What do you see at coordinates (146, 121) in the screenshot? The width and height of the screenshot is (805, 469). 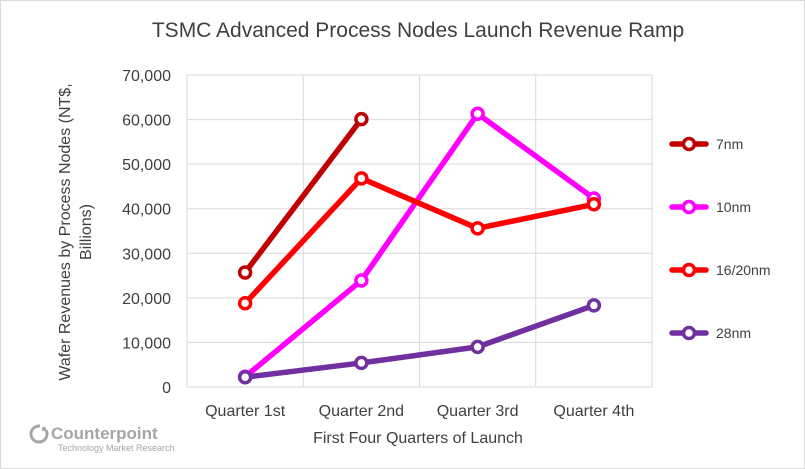 I see `y-tick-label: 60,000` at bounding box center [146, 121].